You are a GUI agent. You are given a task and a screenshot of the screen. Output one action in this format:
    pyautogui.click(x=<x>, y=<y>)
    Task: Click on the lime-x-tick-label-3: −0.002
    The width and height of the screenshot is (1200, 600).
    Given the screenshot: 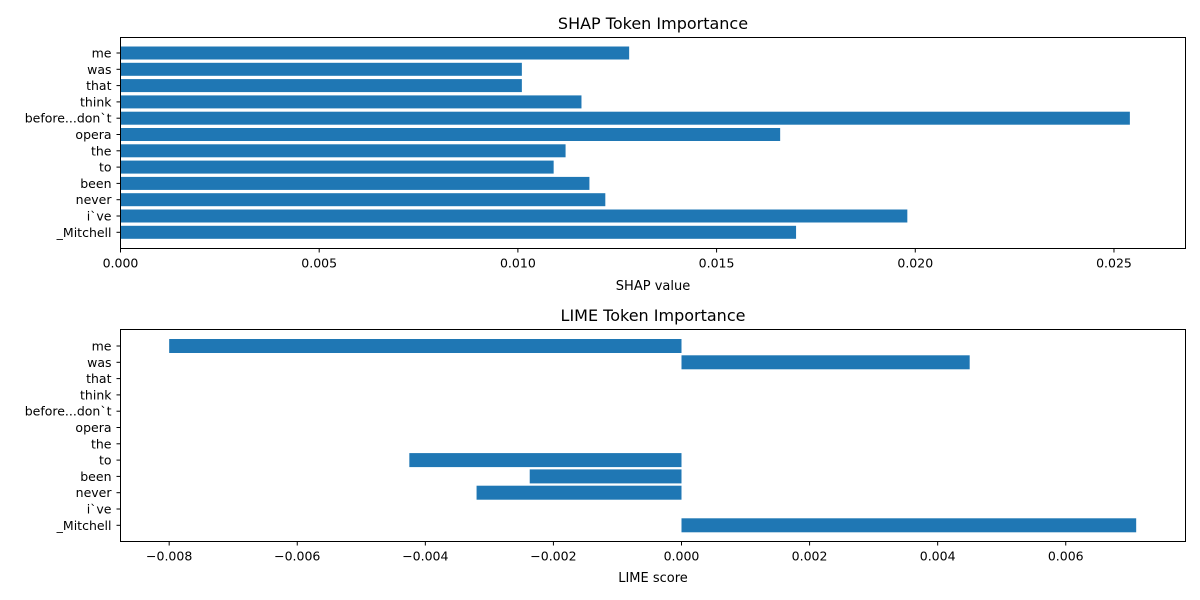 What is the action you would take?
    pyautogui.click(x=553, y=556)
    